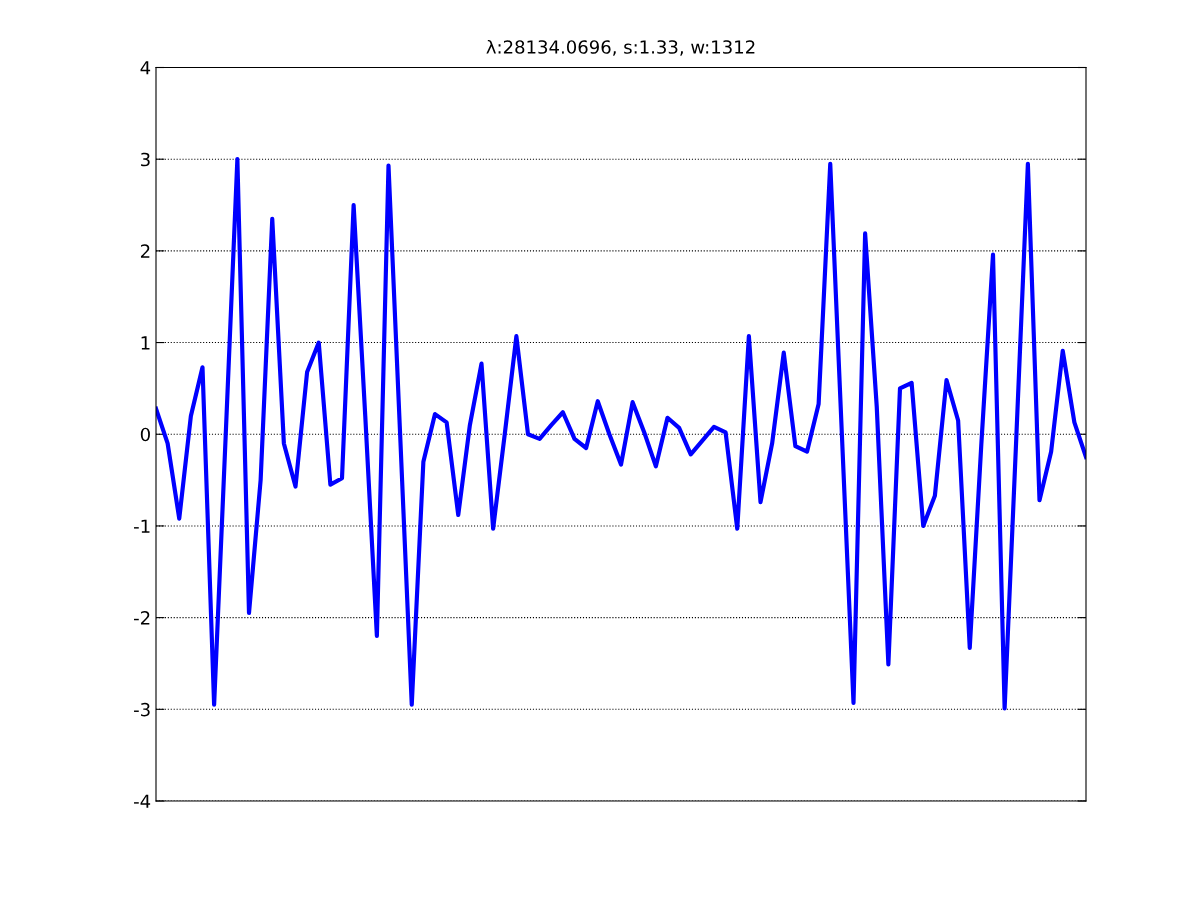 This screenshot has height=900, width=1200. What do you see at coordinates (145, 68) in the screenshot?
I see `y-tick-label: 4` at bounding box center [145, 68].